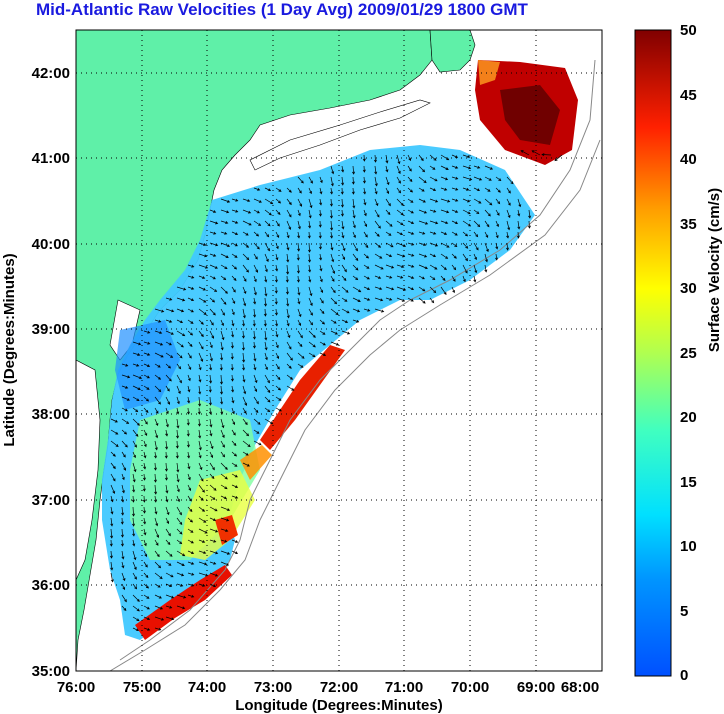  I want to click on x-tick-label: 76:00, so click(76, 687).